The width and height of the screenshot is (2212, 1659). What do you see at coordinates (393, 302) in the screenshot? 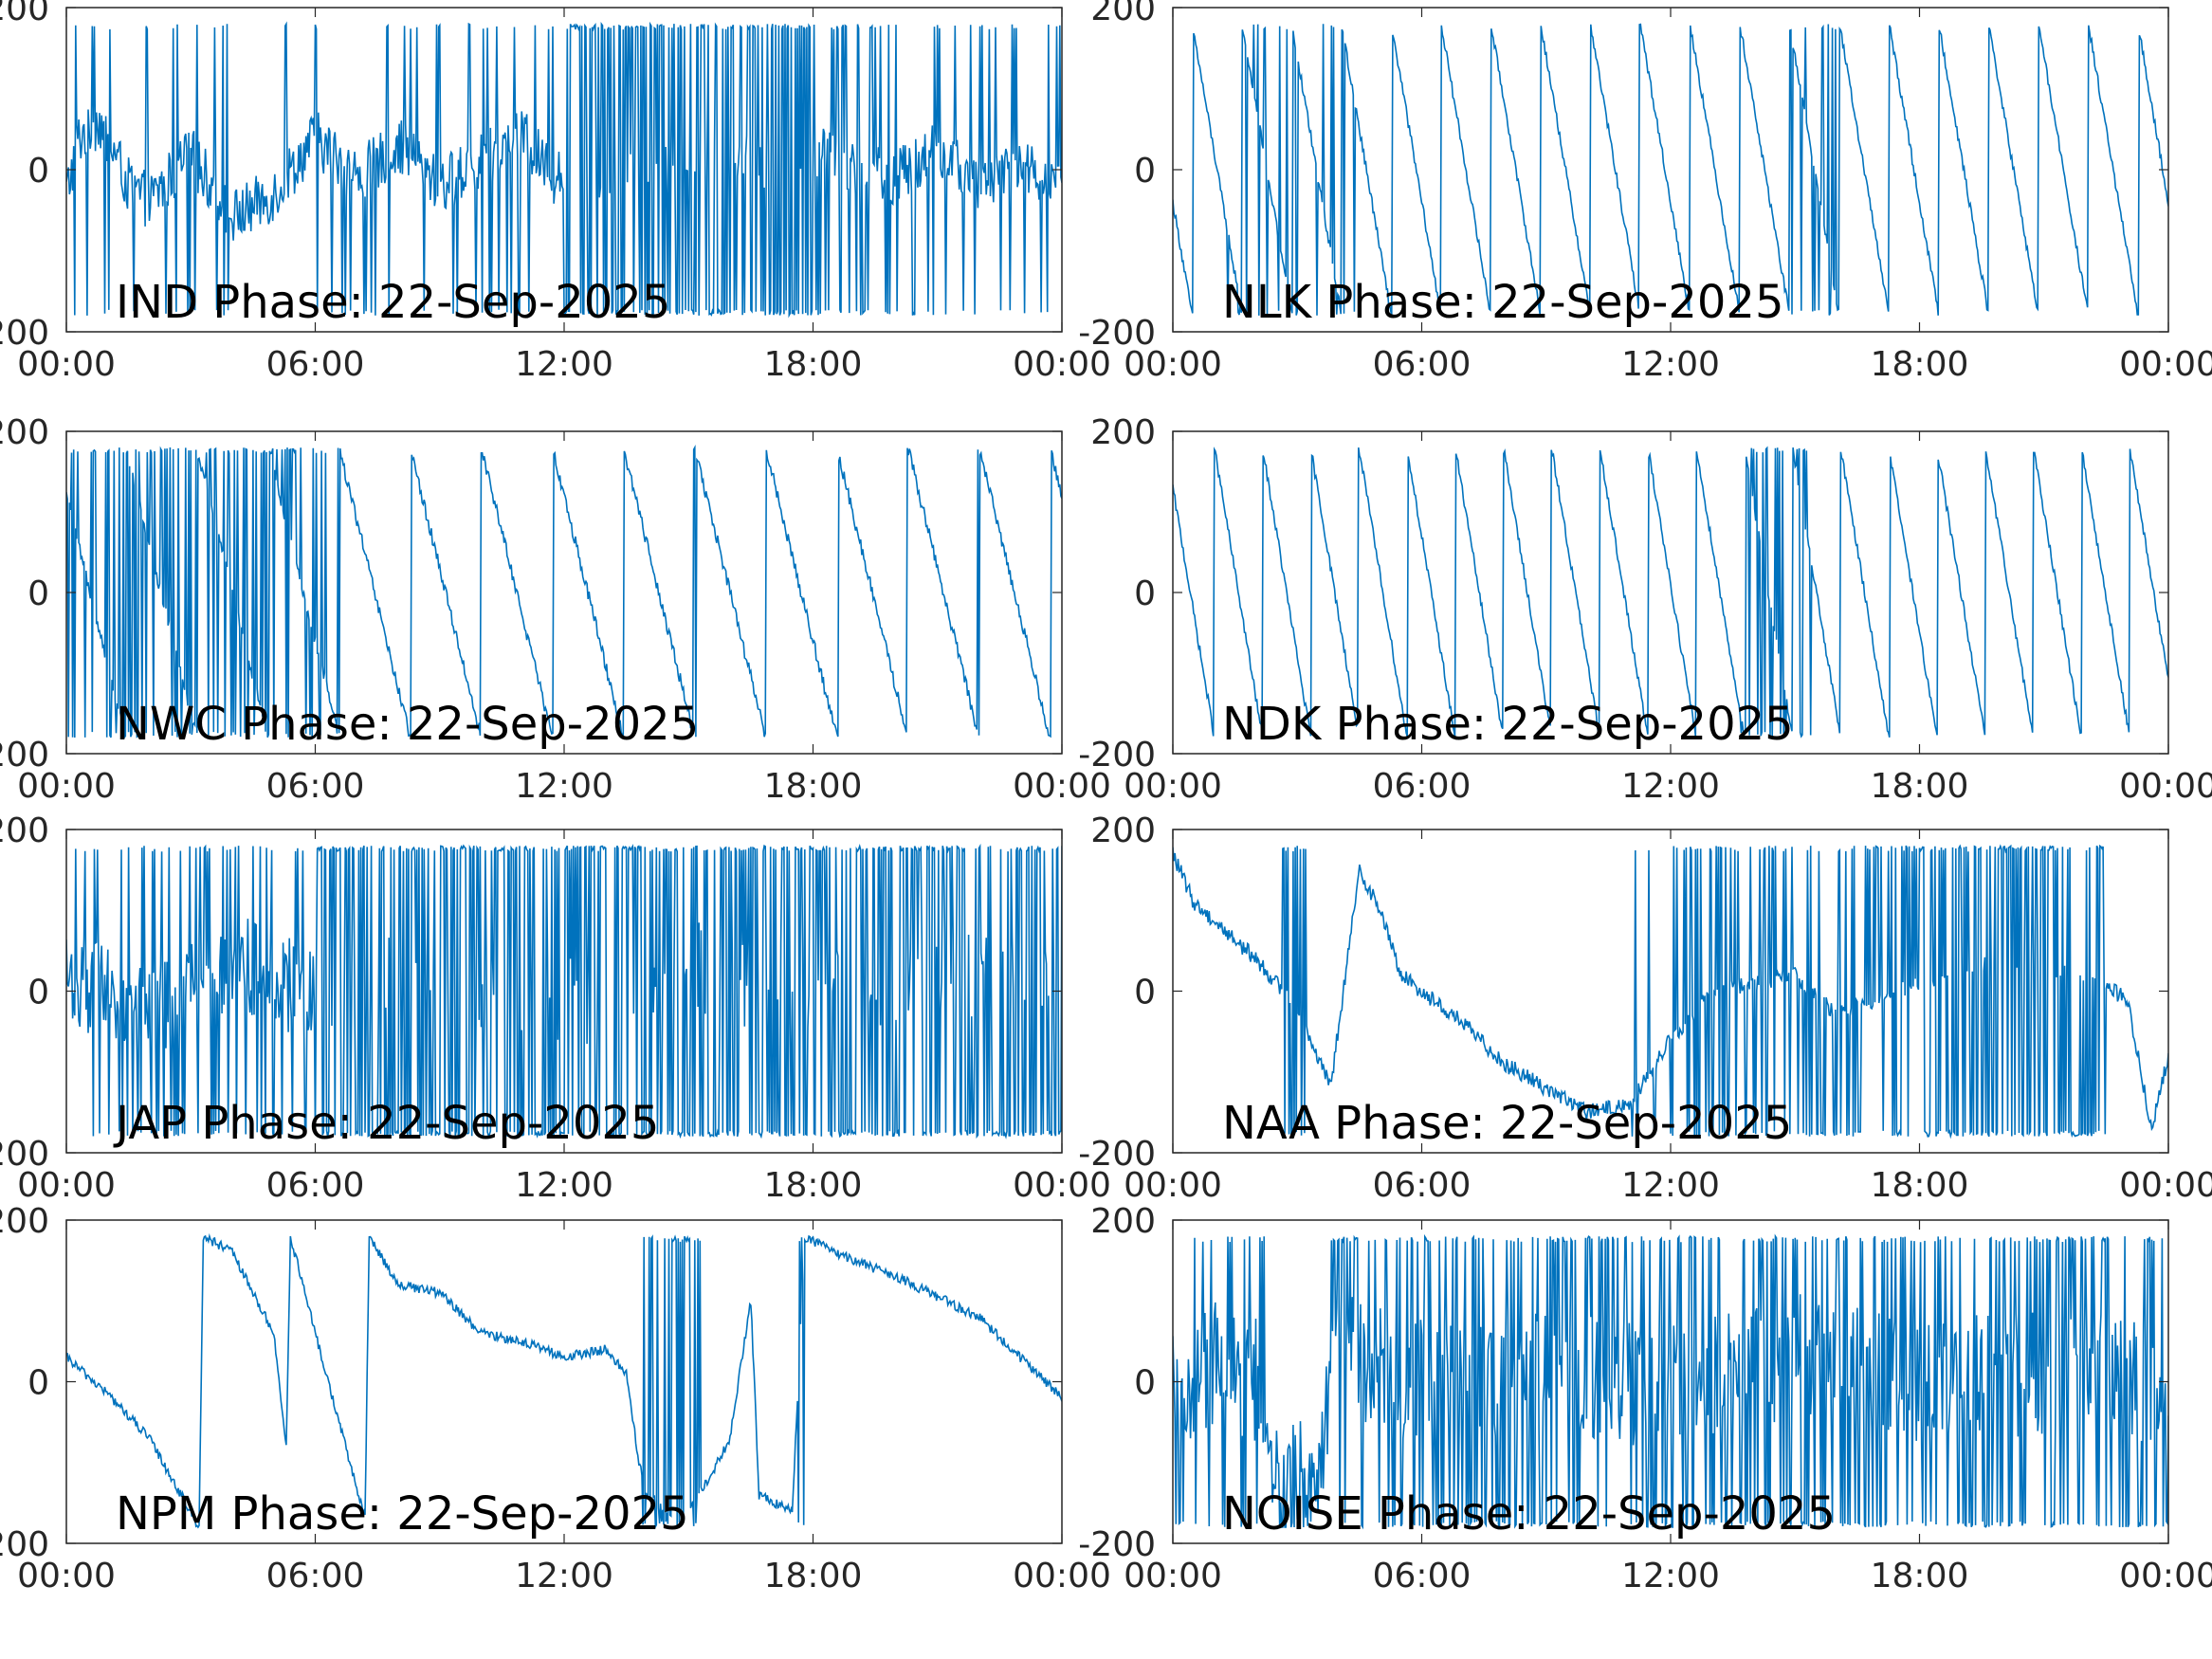
I see `panel-title: IND Phase: 22-Sep-2025` at bounding box center [393, 302].